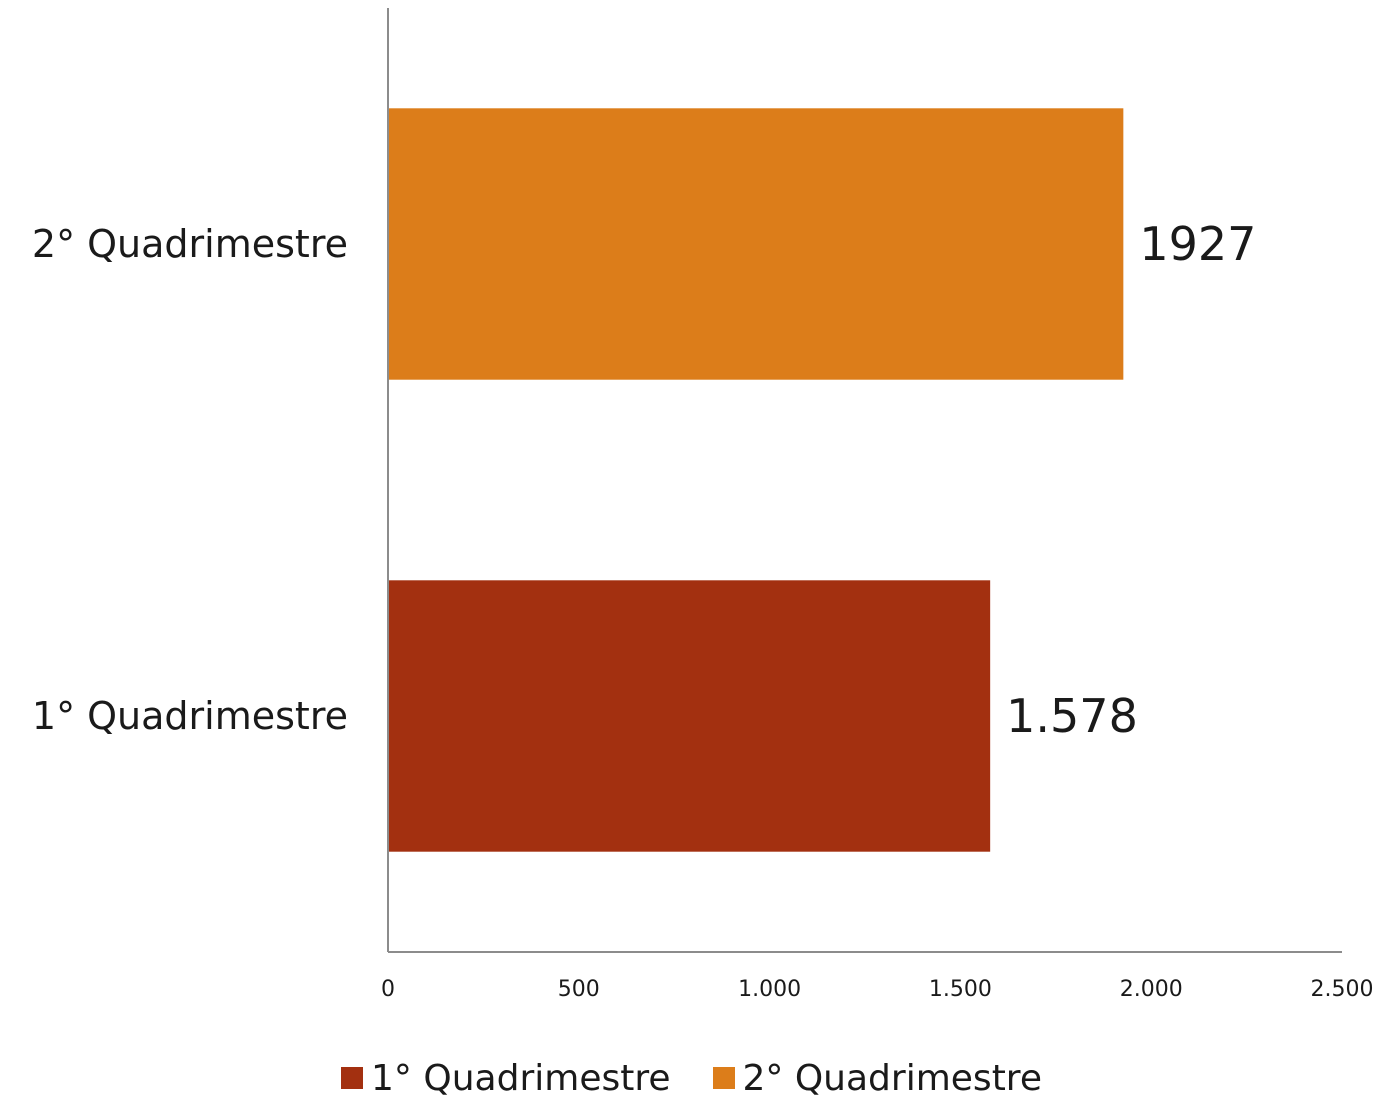 The image size is (1383, 1103). I want to click on legend: 1° Quadrimestre 2° Quadrimestre, so click(691, 1078).